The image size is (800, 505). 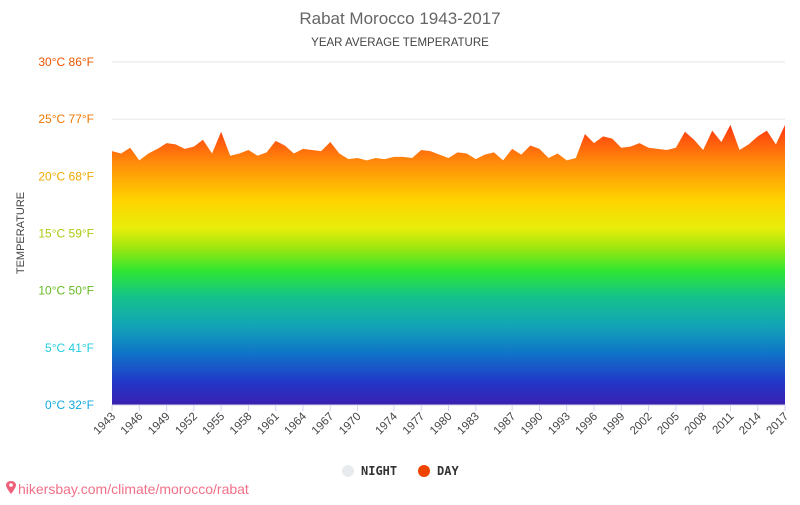 What do you see at coordinates (587, 424) in the screenshot?
I see `x-tick-label: 1996` at bounding box center [587, 424].